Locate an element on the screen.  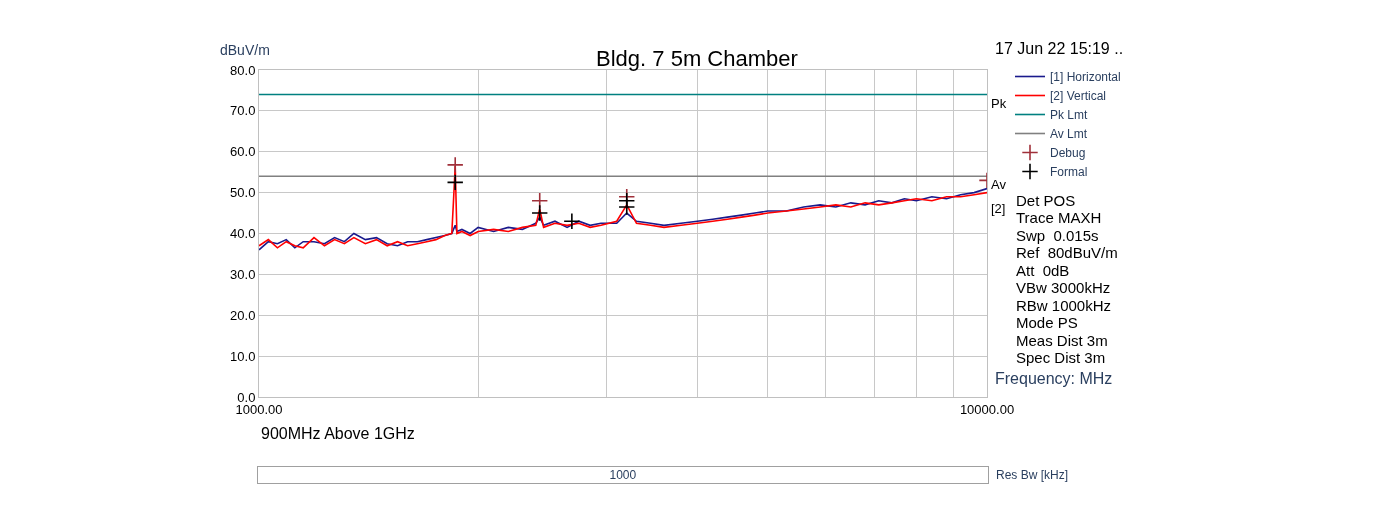
legend-label: Pk Lmt is located at coordinates (1069, 115).